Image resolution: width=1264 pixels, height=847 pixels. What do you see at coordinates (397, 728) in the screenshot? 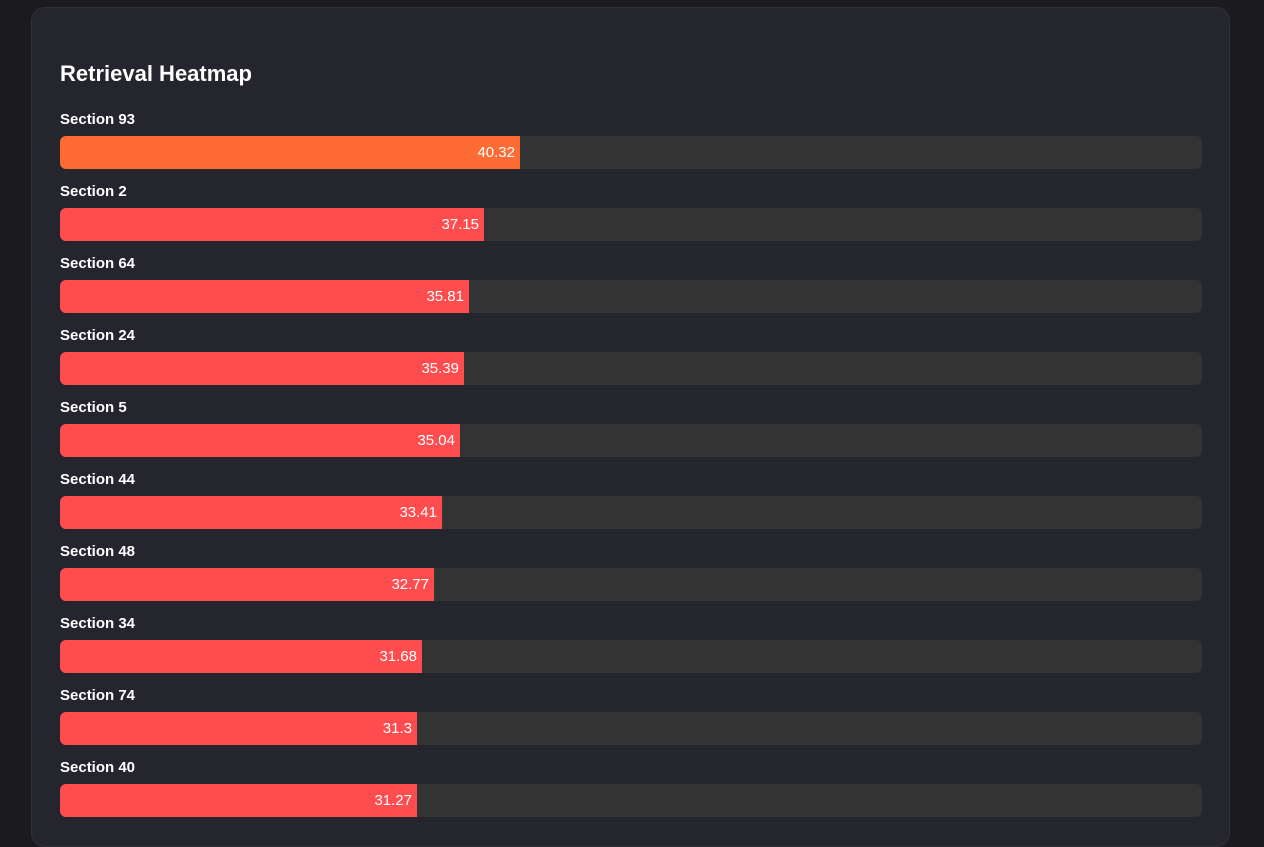
I see `bar-value-label: 31.3` at bounding box center [397, 728].